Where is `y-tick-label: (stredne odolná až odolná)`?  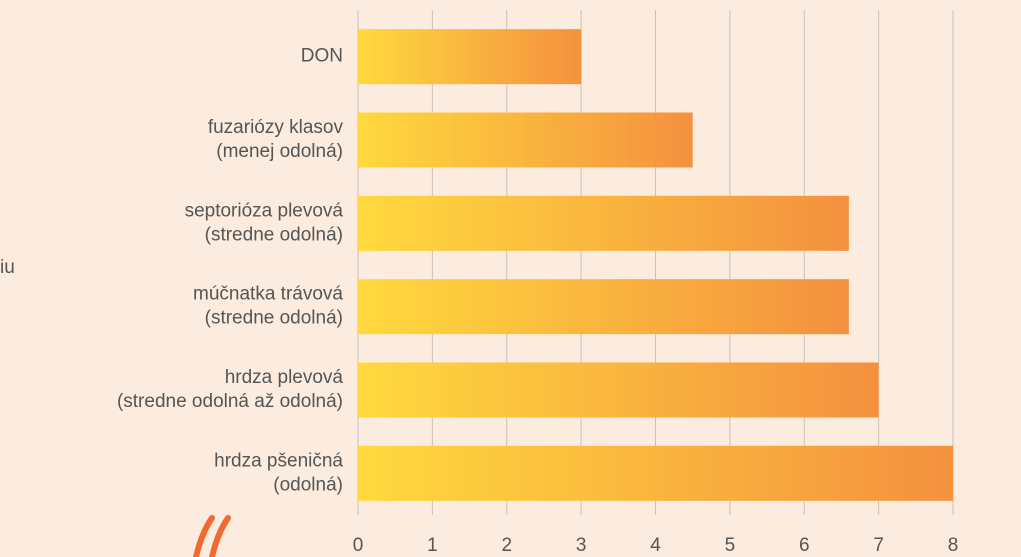
y-tick-label: (stredne odolná až odolná) is located at coordinates (230, 401).